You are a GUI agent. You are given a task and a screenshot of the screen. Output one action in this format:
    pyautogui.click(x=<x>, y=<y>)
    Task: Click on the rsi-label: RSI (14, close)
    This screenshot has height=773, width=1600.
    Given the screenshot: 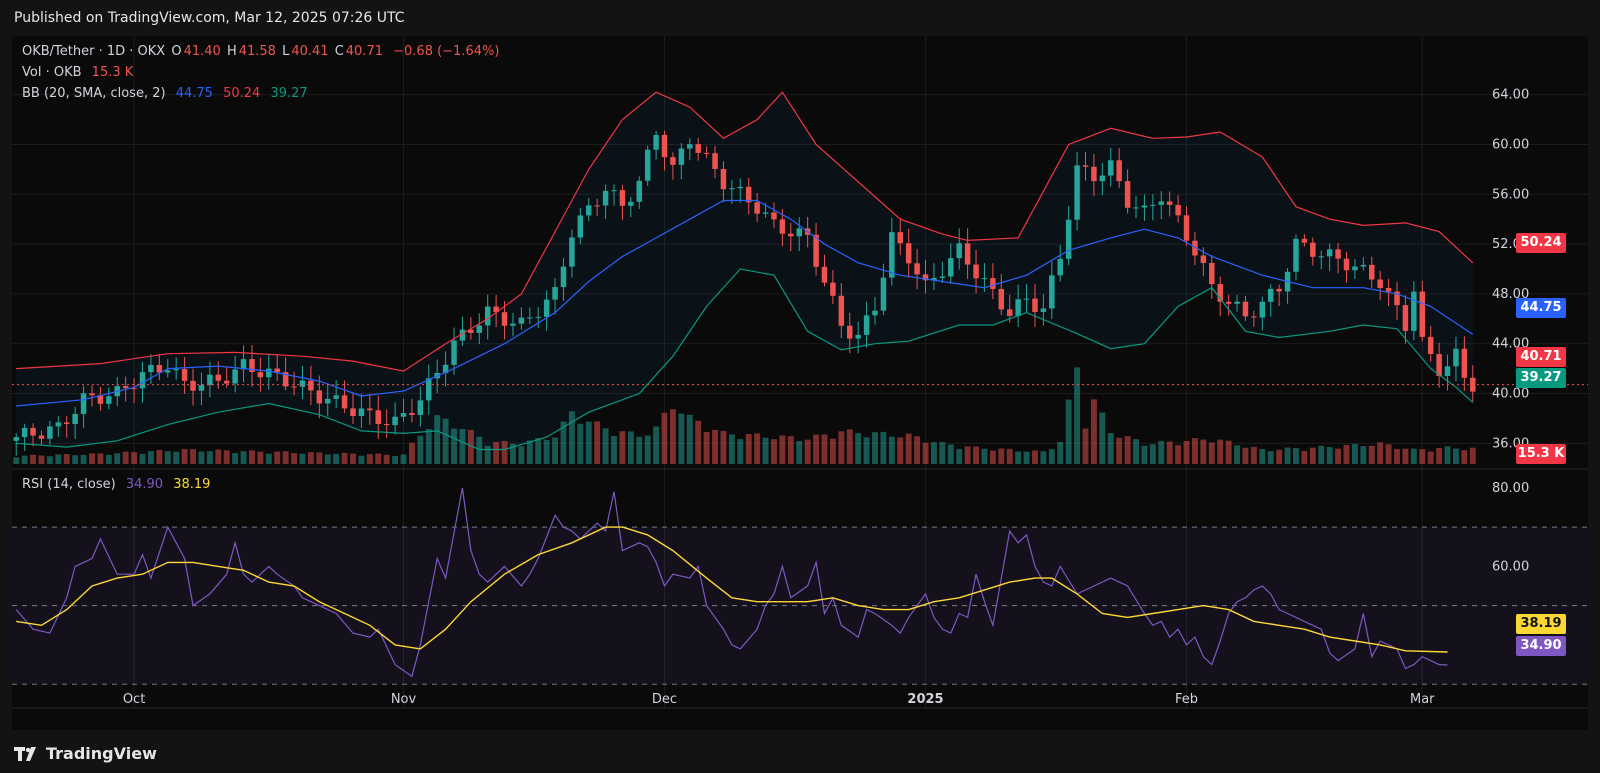 What is the action you would take?
    pyautogui.click(x=69, y=484)
    